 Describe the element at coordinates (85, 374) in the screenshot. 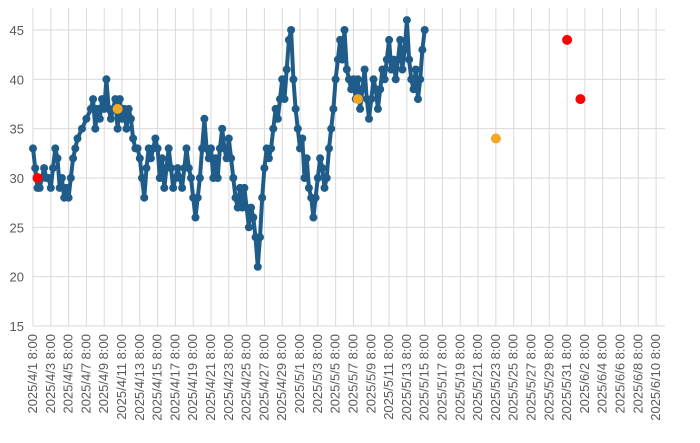

I see `x-tick-label: 2025/4/7 8:00` at that location.